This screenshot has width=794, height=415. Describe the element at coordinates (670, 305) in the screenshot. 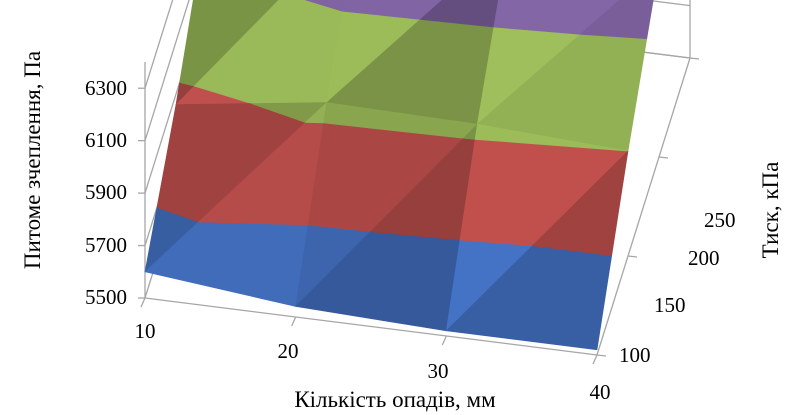

I see `y-tick-label: 150` at that location.